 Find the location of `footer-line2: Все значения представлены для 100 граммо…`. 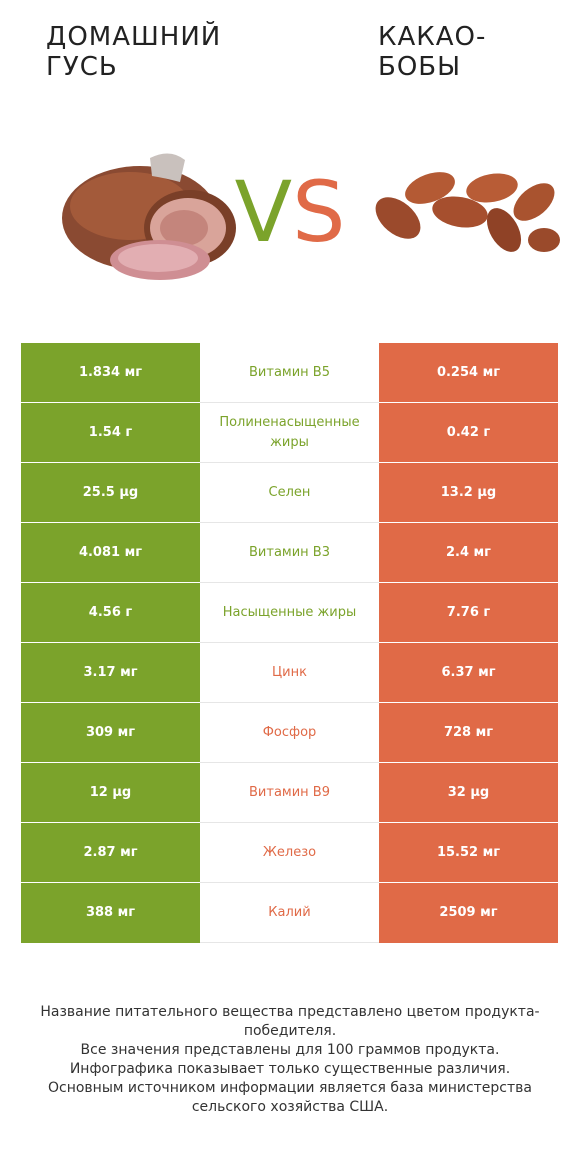

footer-line2: Все значения представлены для 100 граммо… is located at coordinates (290, 1050).